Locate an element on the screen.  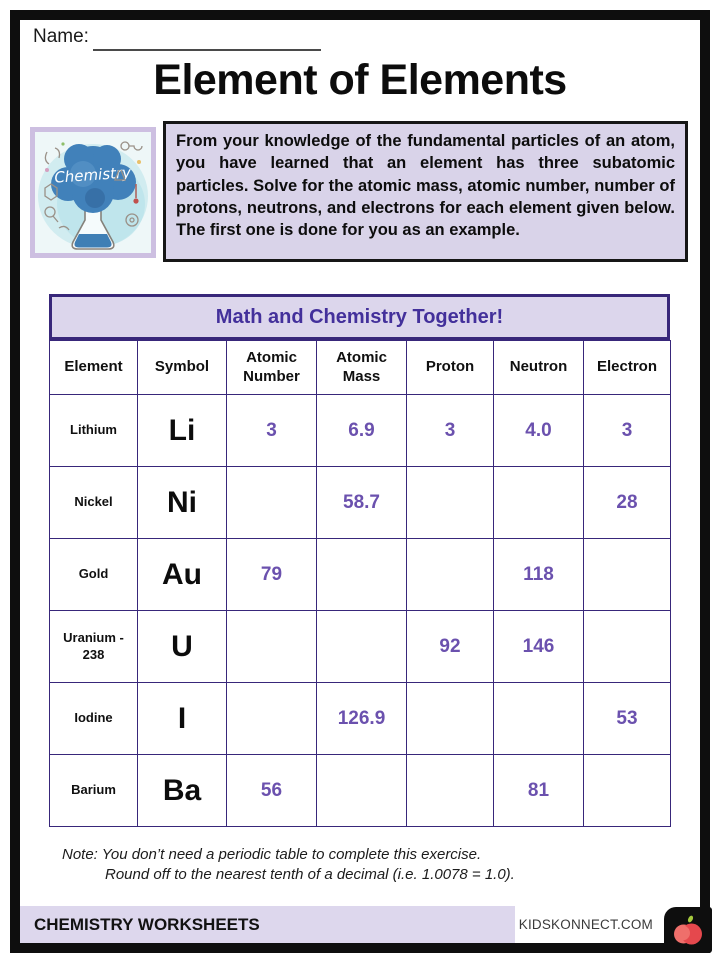
table-row-barium: Barium Ba 56 81 is located at coordinates (360, 790).